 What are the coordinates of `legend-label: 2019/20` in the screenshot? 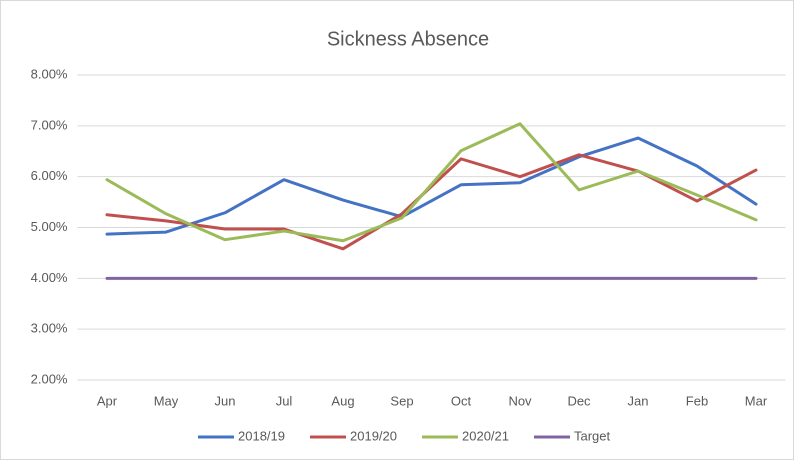 It's located at (373, 435).